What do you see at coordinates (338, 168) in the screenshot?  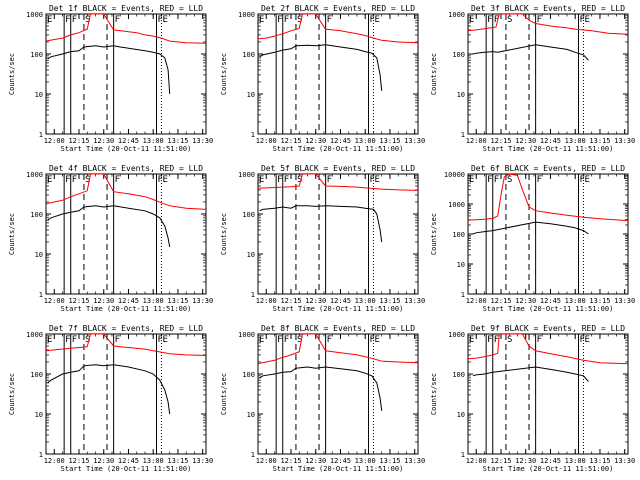 I see `panel-title: Det 5f BLACK = Events, RED = LLD` at bounding box center [338, 168].